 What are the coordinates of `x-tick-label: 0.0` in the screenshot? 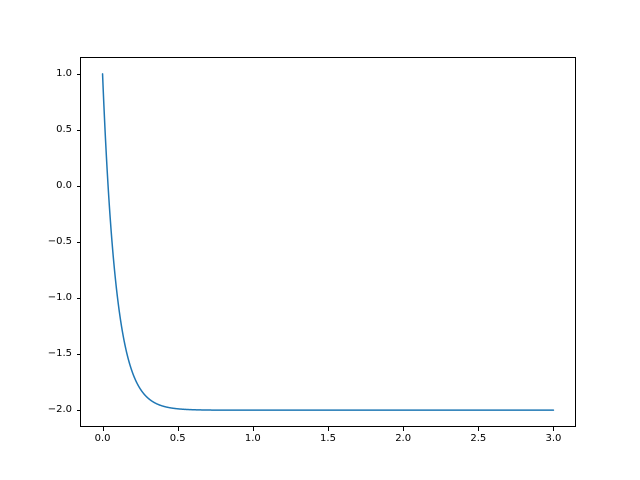 It's located at (102, 438).